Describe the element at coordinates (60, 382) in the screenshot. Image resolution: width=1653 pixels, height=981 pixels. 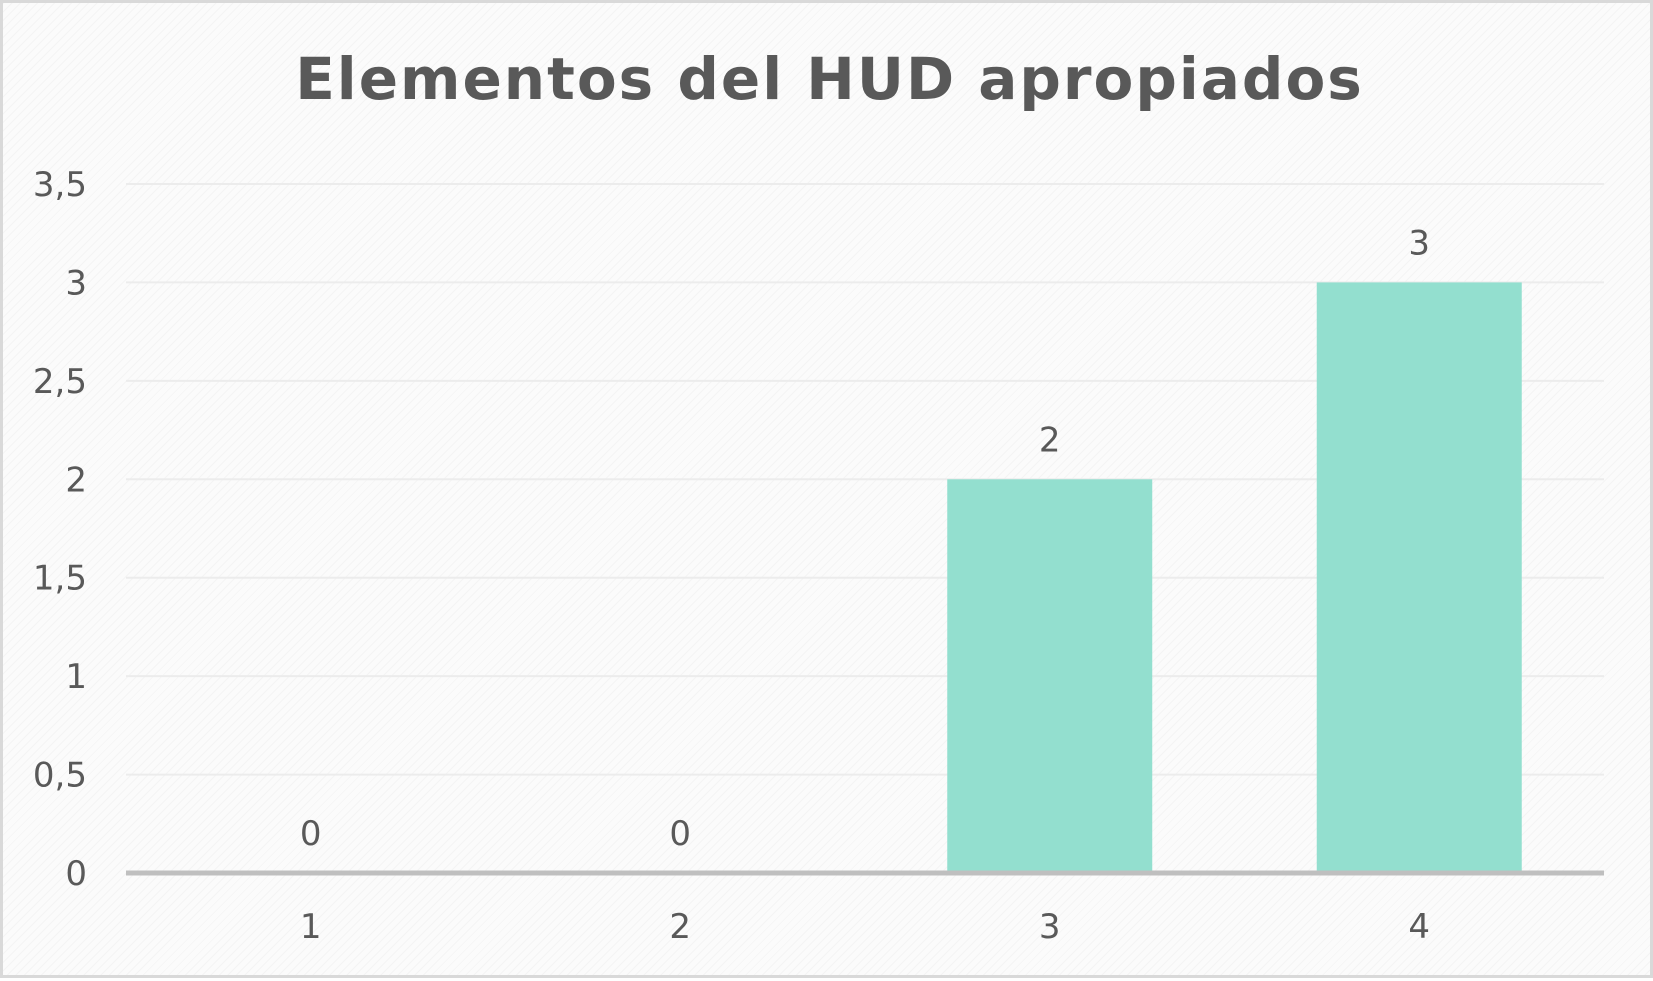
I see `y-tick-label: 2,5` at that location.